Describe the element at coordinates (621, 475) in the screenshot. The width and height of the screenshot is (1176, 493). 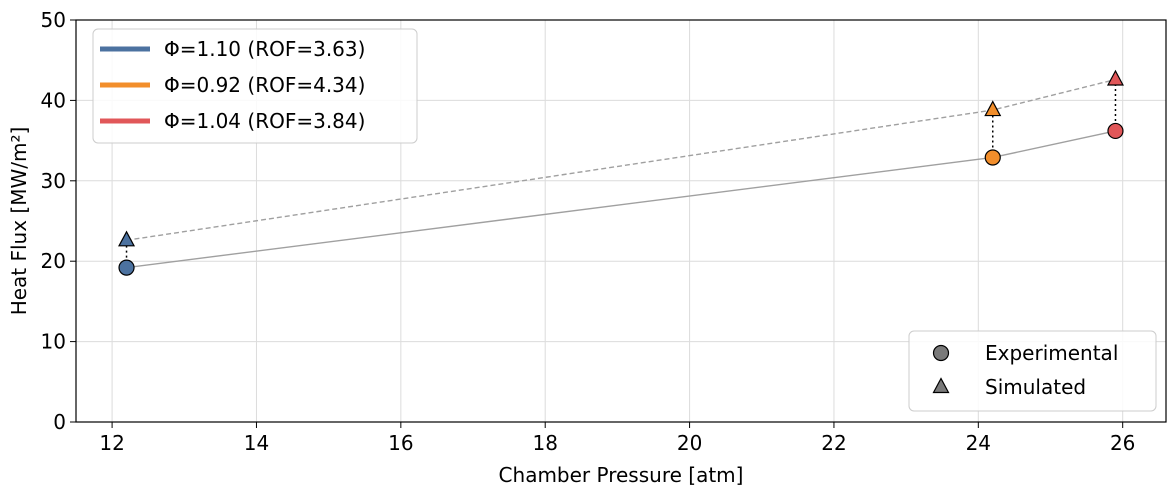
I see `x-axis-label: Chamber Pressure [atm]` at that location.